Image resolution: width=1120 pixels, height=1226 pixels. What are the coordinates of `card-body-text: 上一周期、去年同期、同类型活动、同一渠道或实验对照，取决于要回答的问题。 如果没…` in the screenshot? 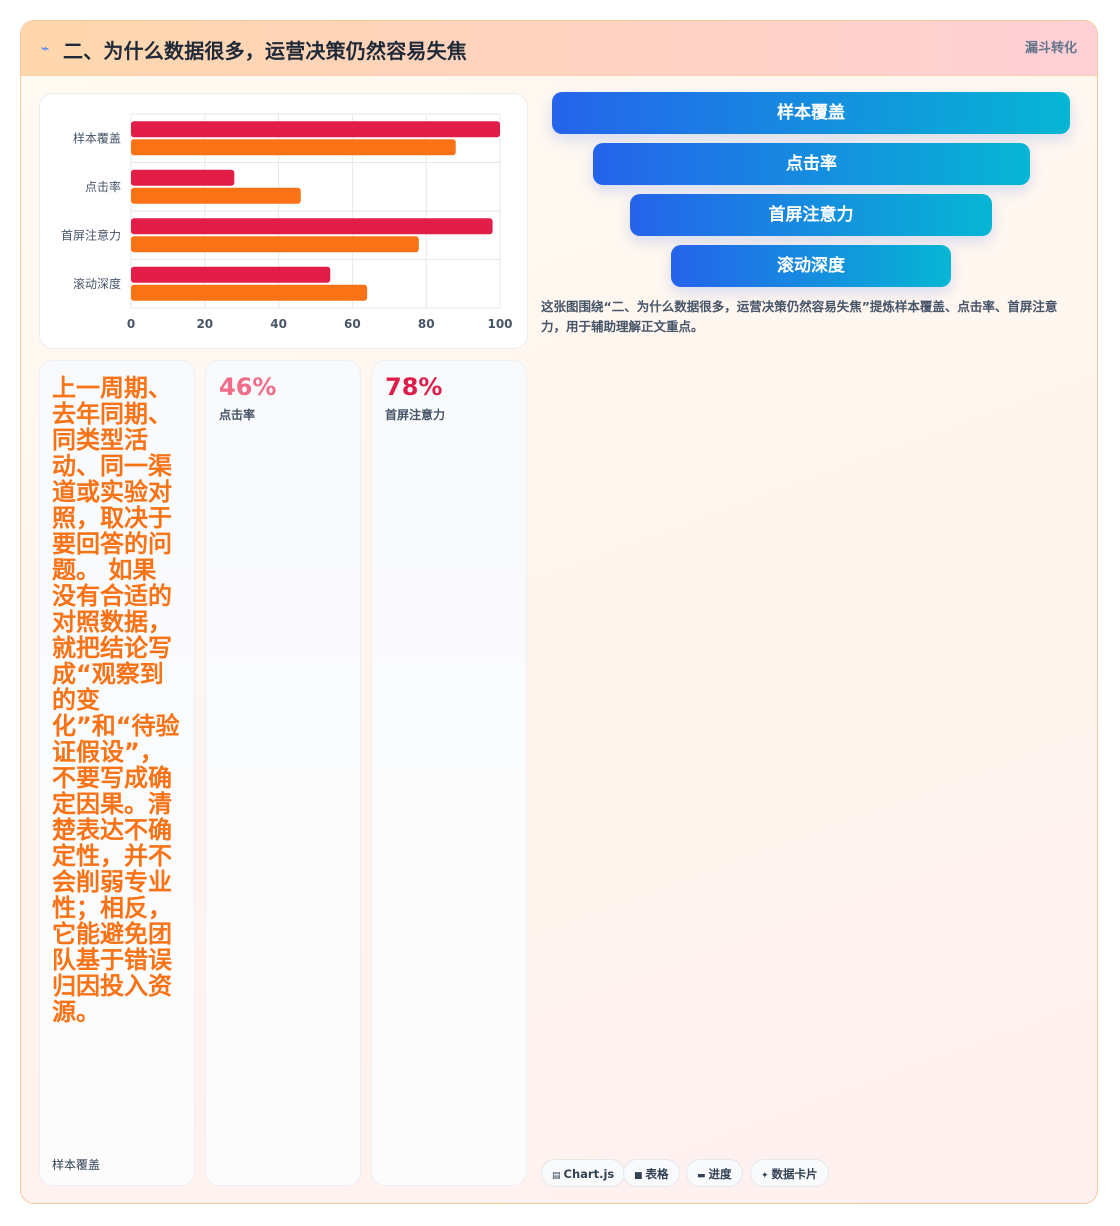 It's located at (116, 700).